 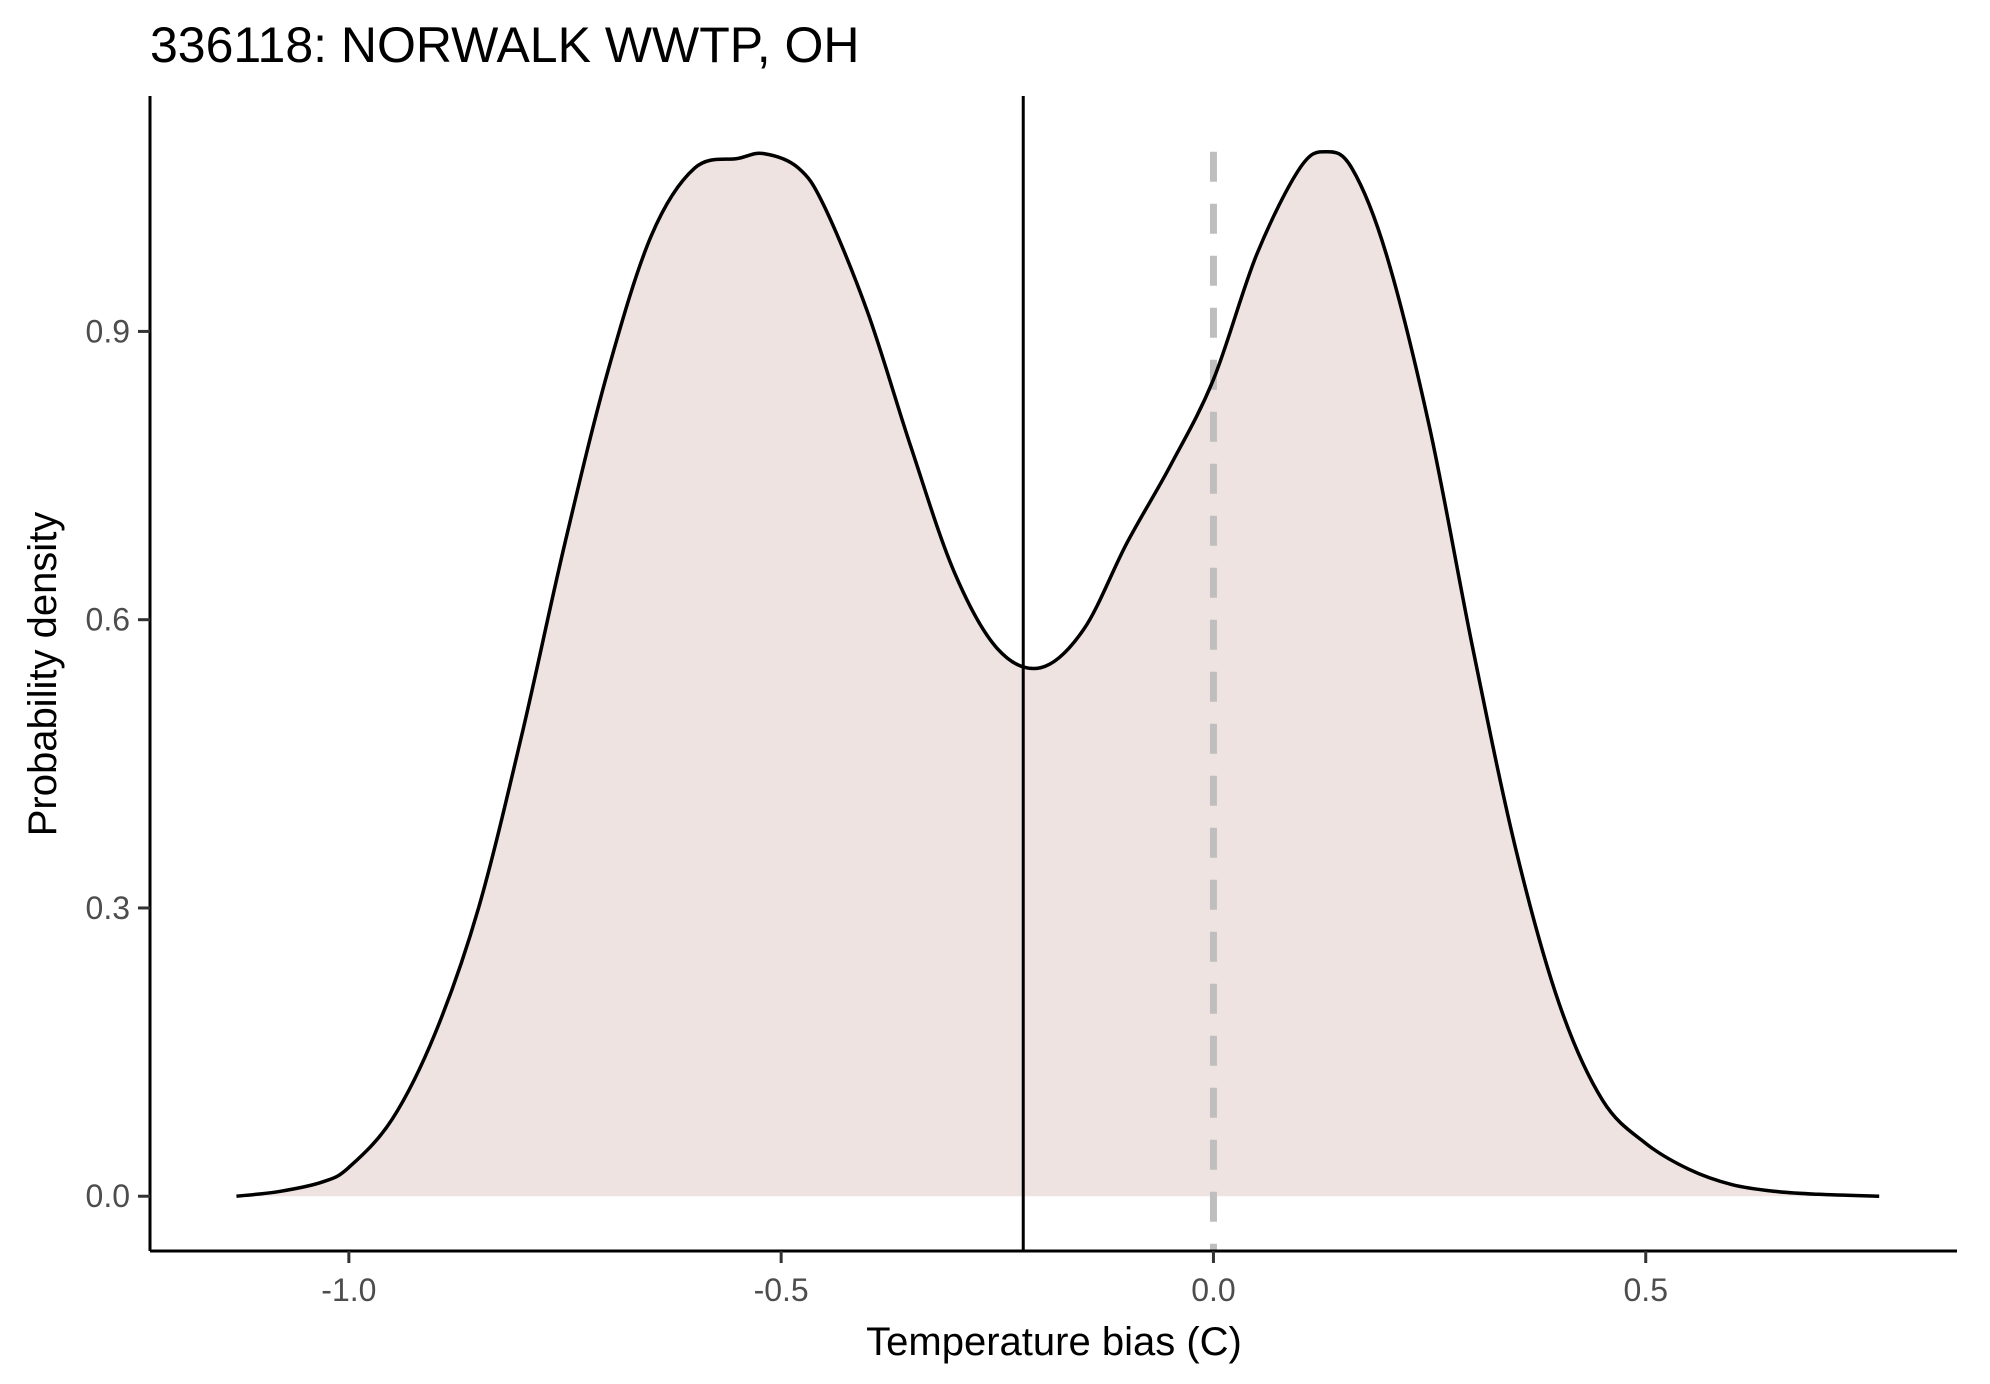 What do you see at coordinates (108, 620) in the screenshot?
I see `y-tick-label: 0.6` at bounding box center [108, 620].